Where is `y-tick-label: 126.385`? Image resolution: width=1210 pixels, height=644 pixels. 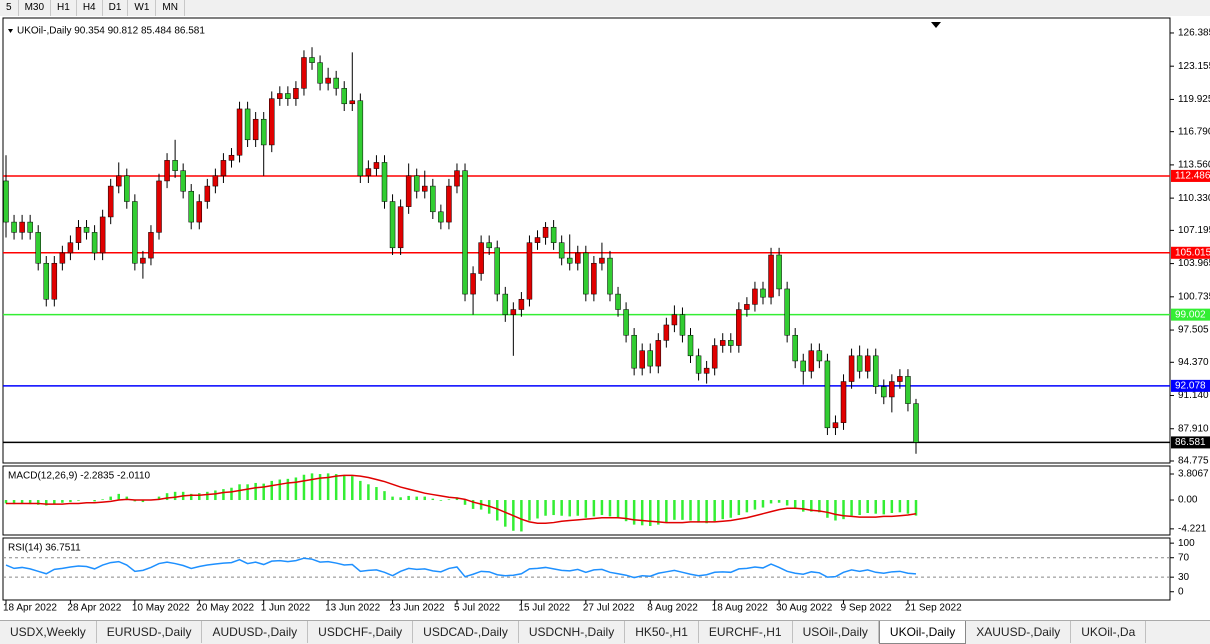 y-tick-label: 126.385 is located at coordinates (1194, 33).